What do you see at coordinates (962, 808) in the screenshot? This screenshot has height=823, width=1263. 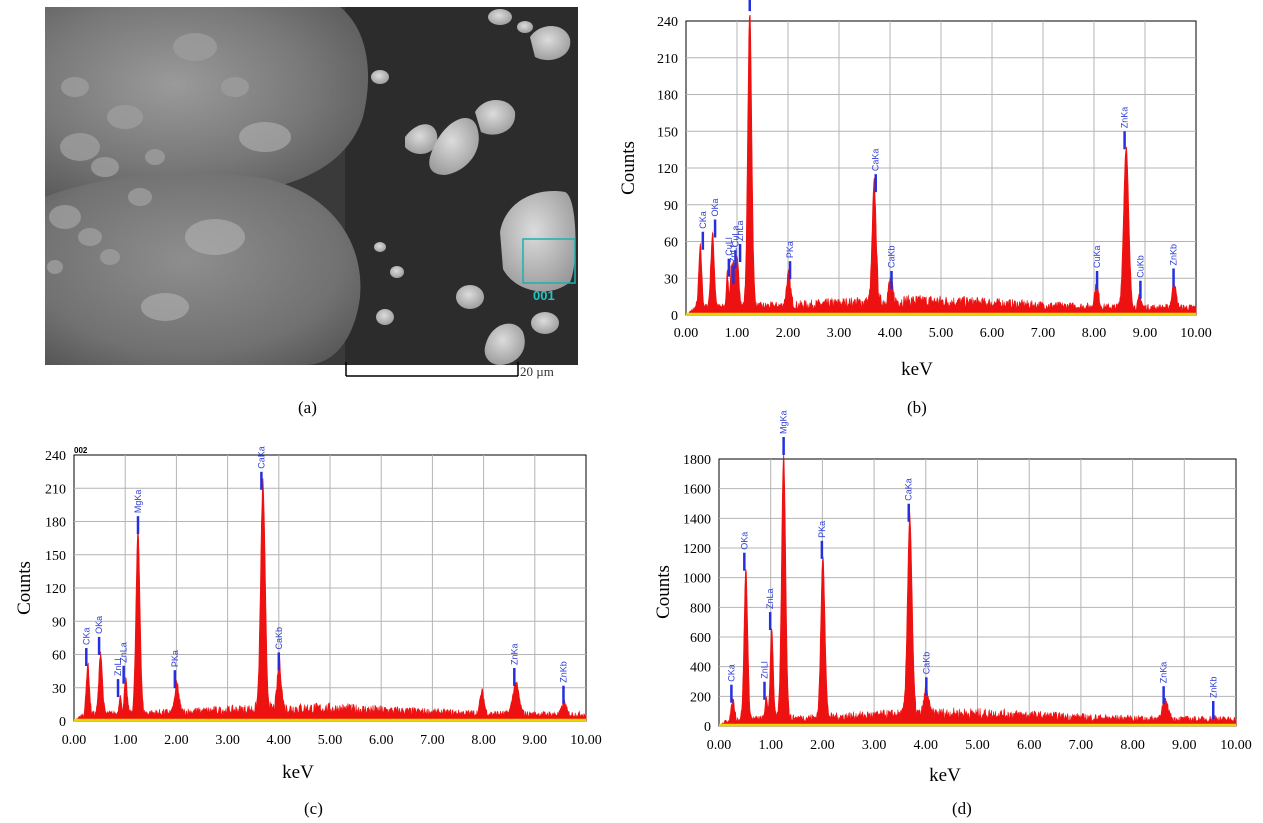 I see `panel-label-d: (d)` at bounding box center [962, 808].